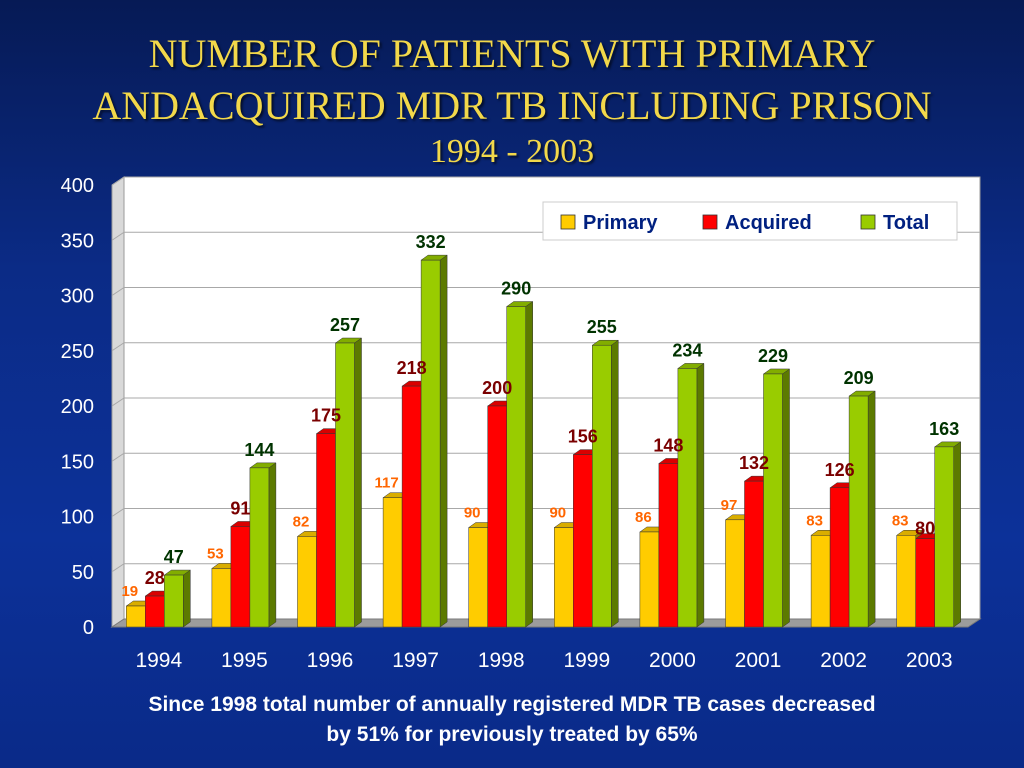  I want to click on data-label-total: 257, so click(345, 325).